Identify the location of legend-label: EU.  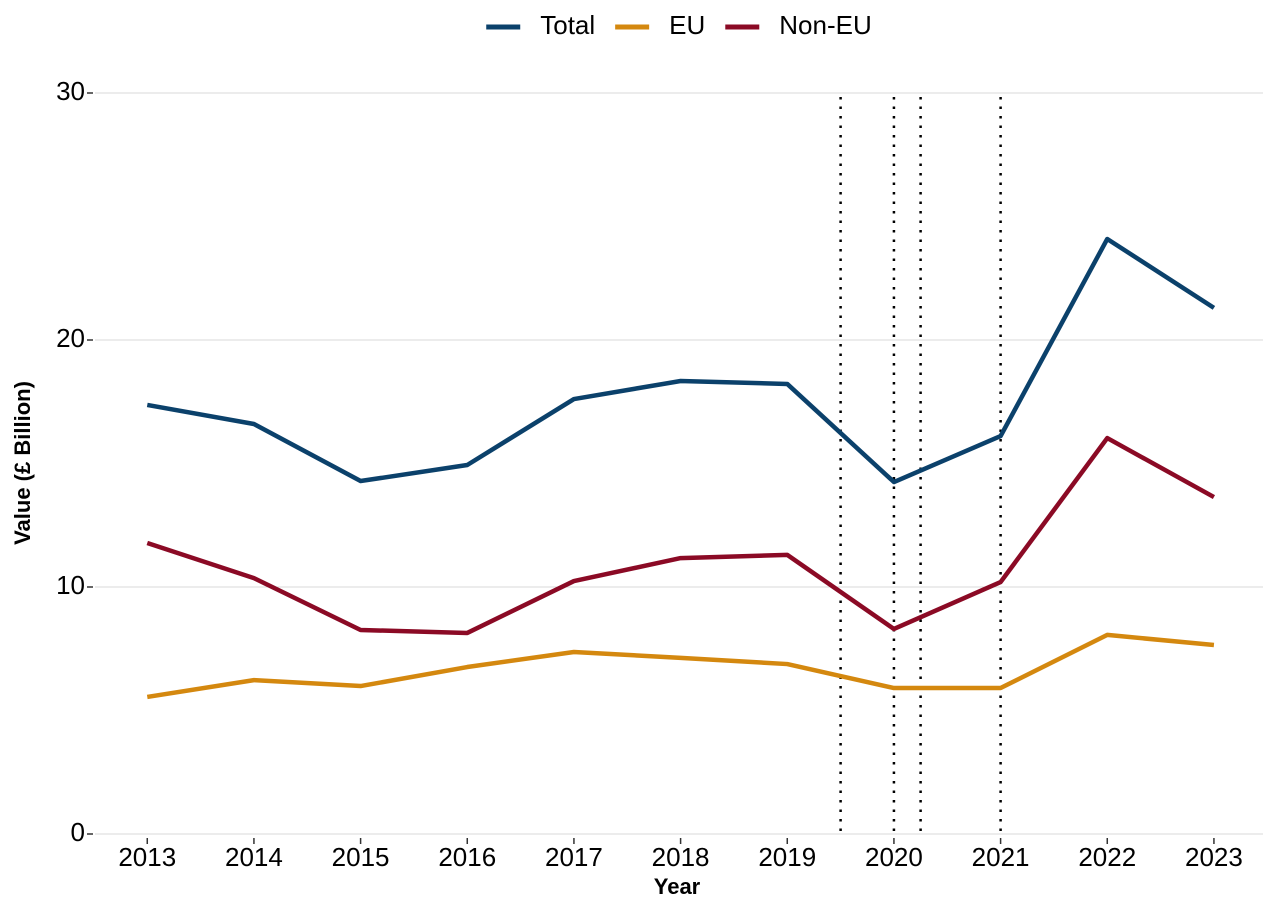
(687, 25).